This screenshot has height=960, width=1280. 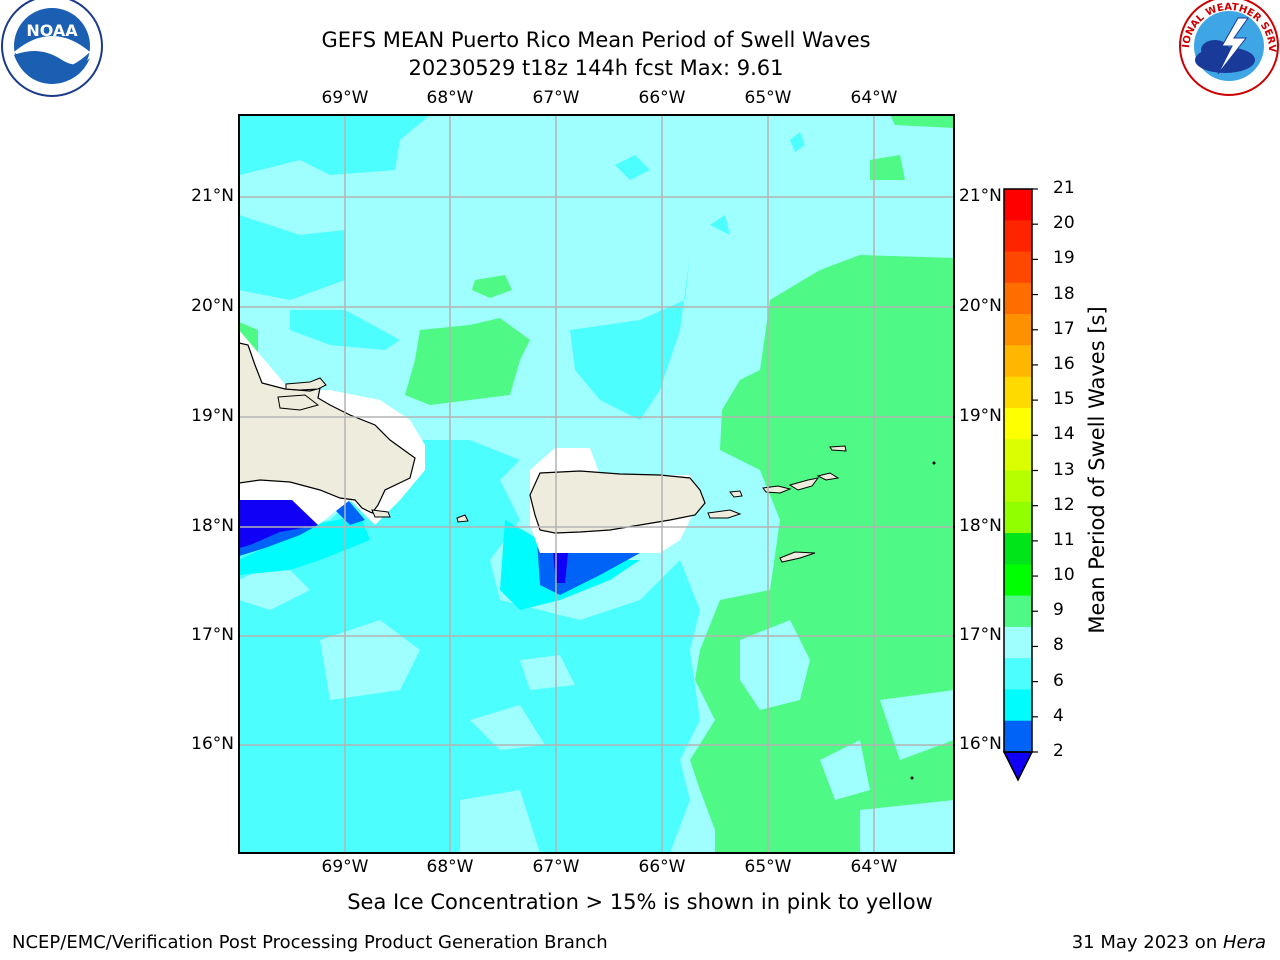 What do you see at coordinates (1018, 766) in the screenshot?
I see `colorbar-under-triangle` at bounding box center [1018, 766].